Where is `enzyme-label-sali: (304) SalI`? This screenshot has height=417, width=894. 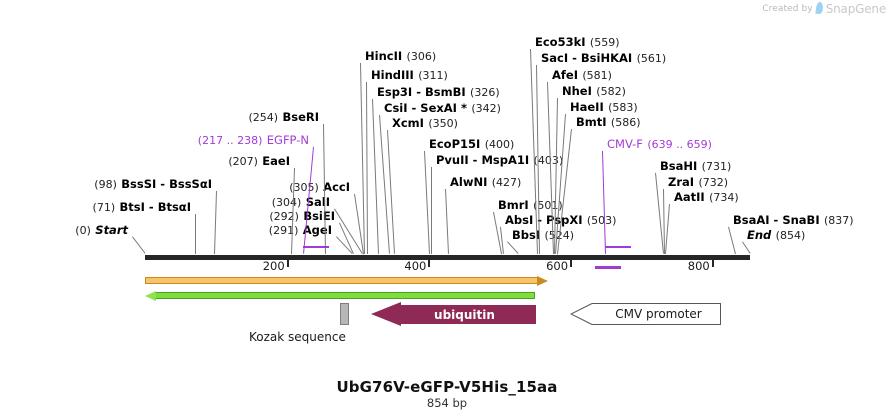
enzyme-label-sali: (304) SalI is located at coordinates (301, 202).